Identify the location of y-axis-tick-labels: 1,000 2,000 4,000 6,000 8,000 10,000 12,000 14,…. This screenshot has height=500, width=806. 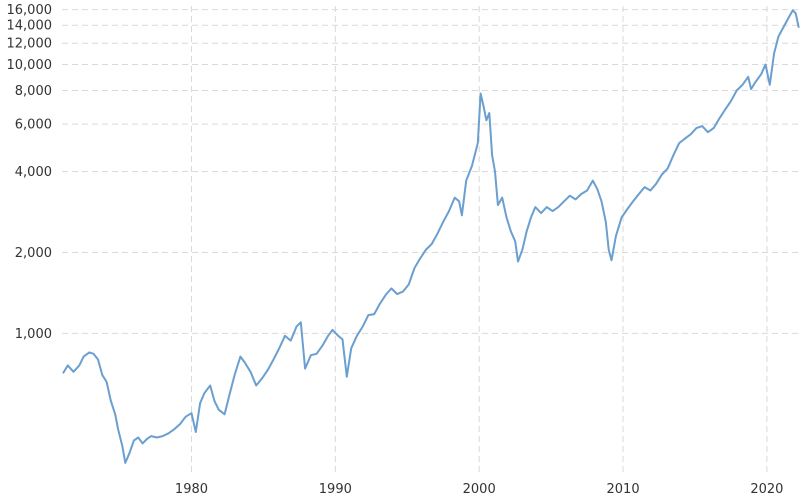
(30, 172).